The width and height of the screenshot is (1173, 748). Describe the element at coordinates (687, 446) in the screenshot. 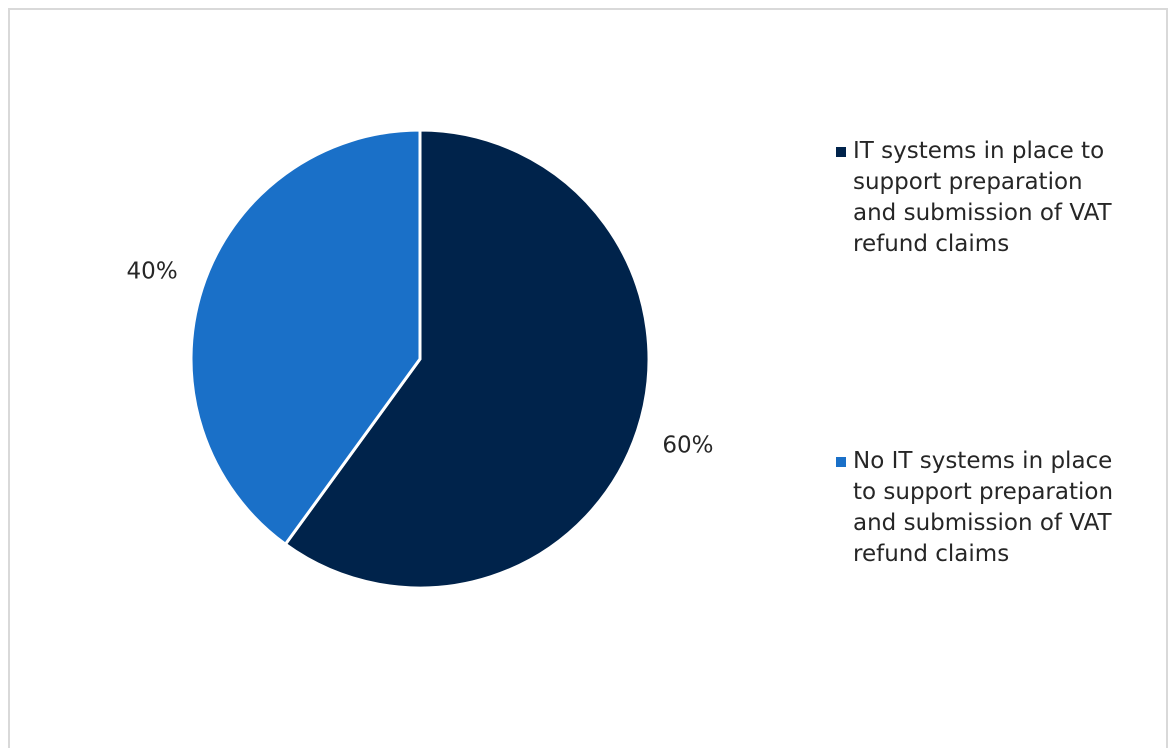

I see `data-label: 60%` at that location.